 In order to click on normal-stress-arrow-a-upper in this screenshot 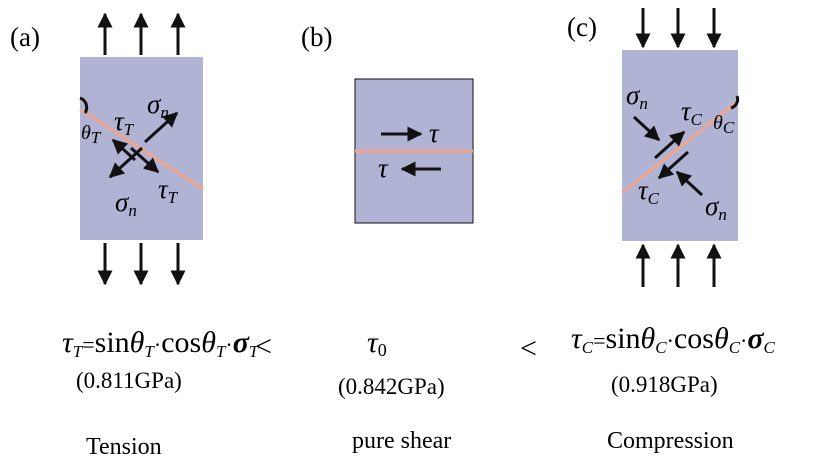, I will do `click(161, 127)`.